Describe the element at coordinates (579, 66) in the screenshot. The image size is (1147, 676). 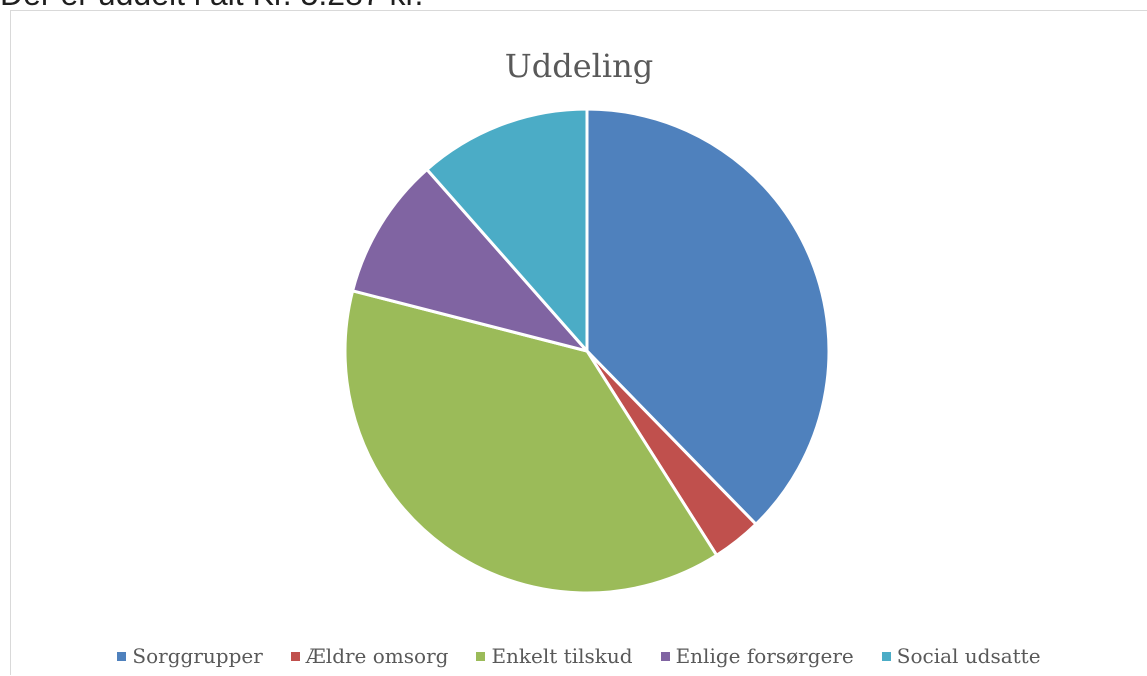
I see `chart-title: Uddeling` at that location.